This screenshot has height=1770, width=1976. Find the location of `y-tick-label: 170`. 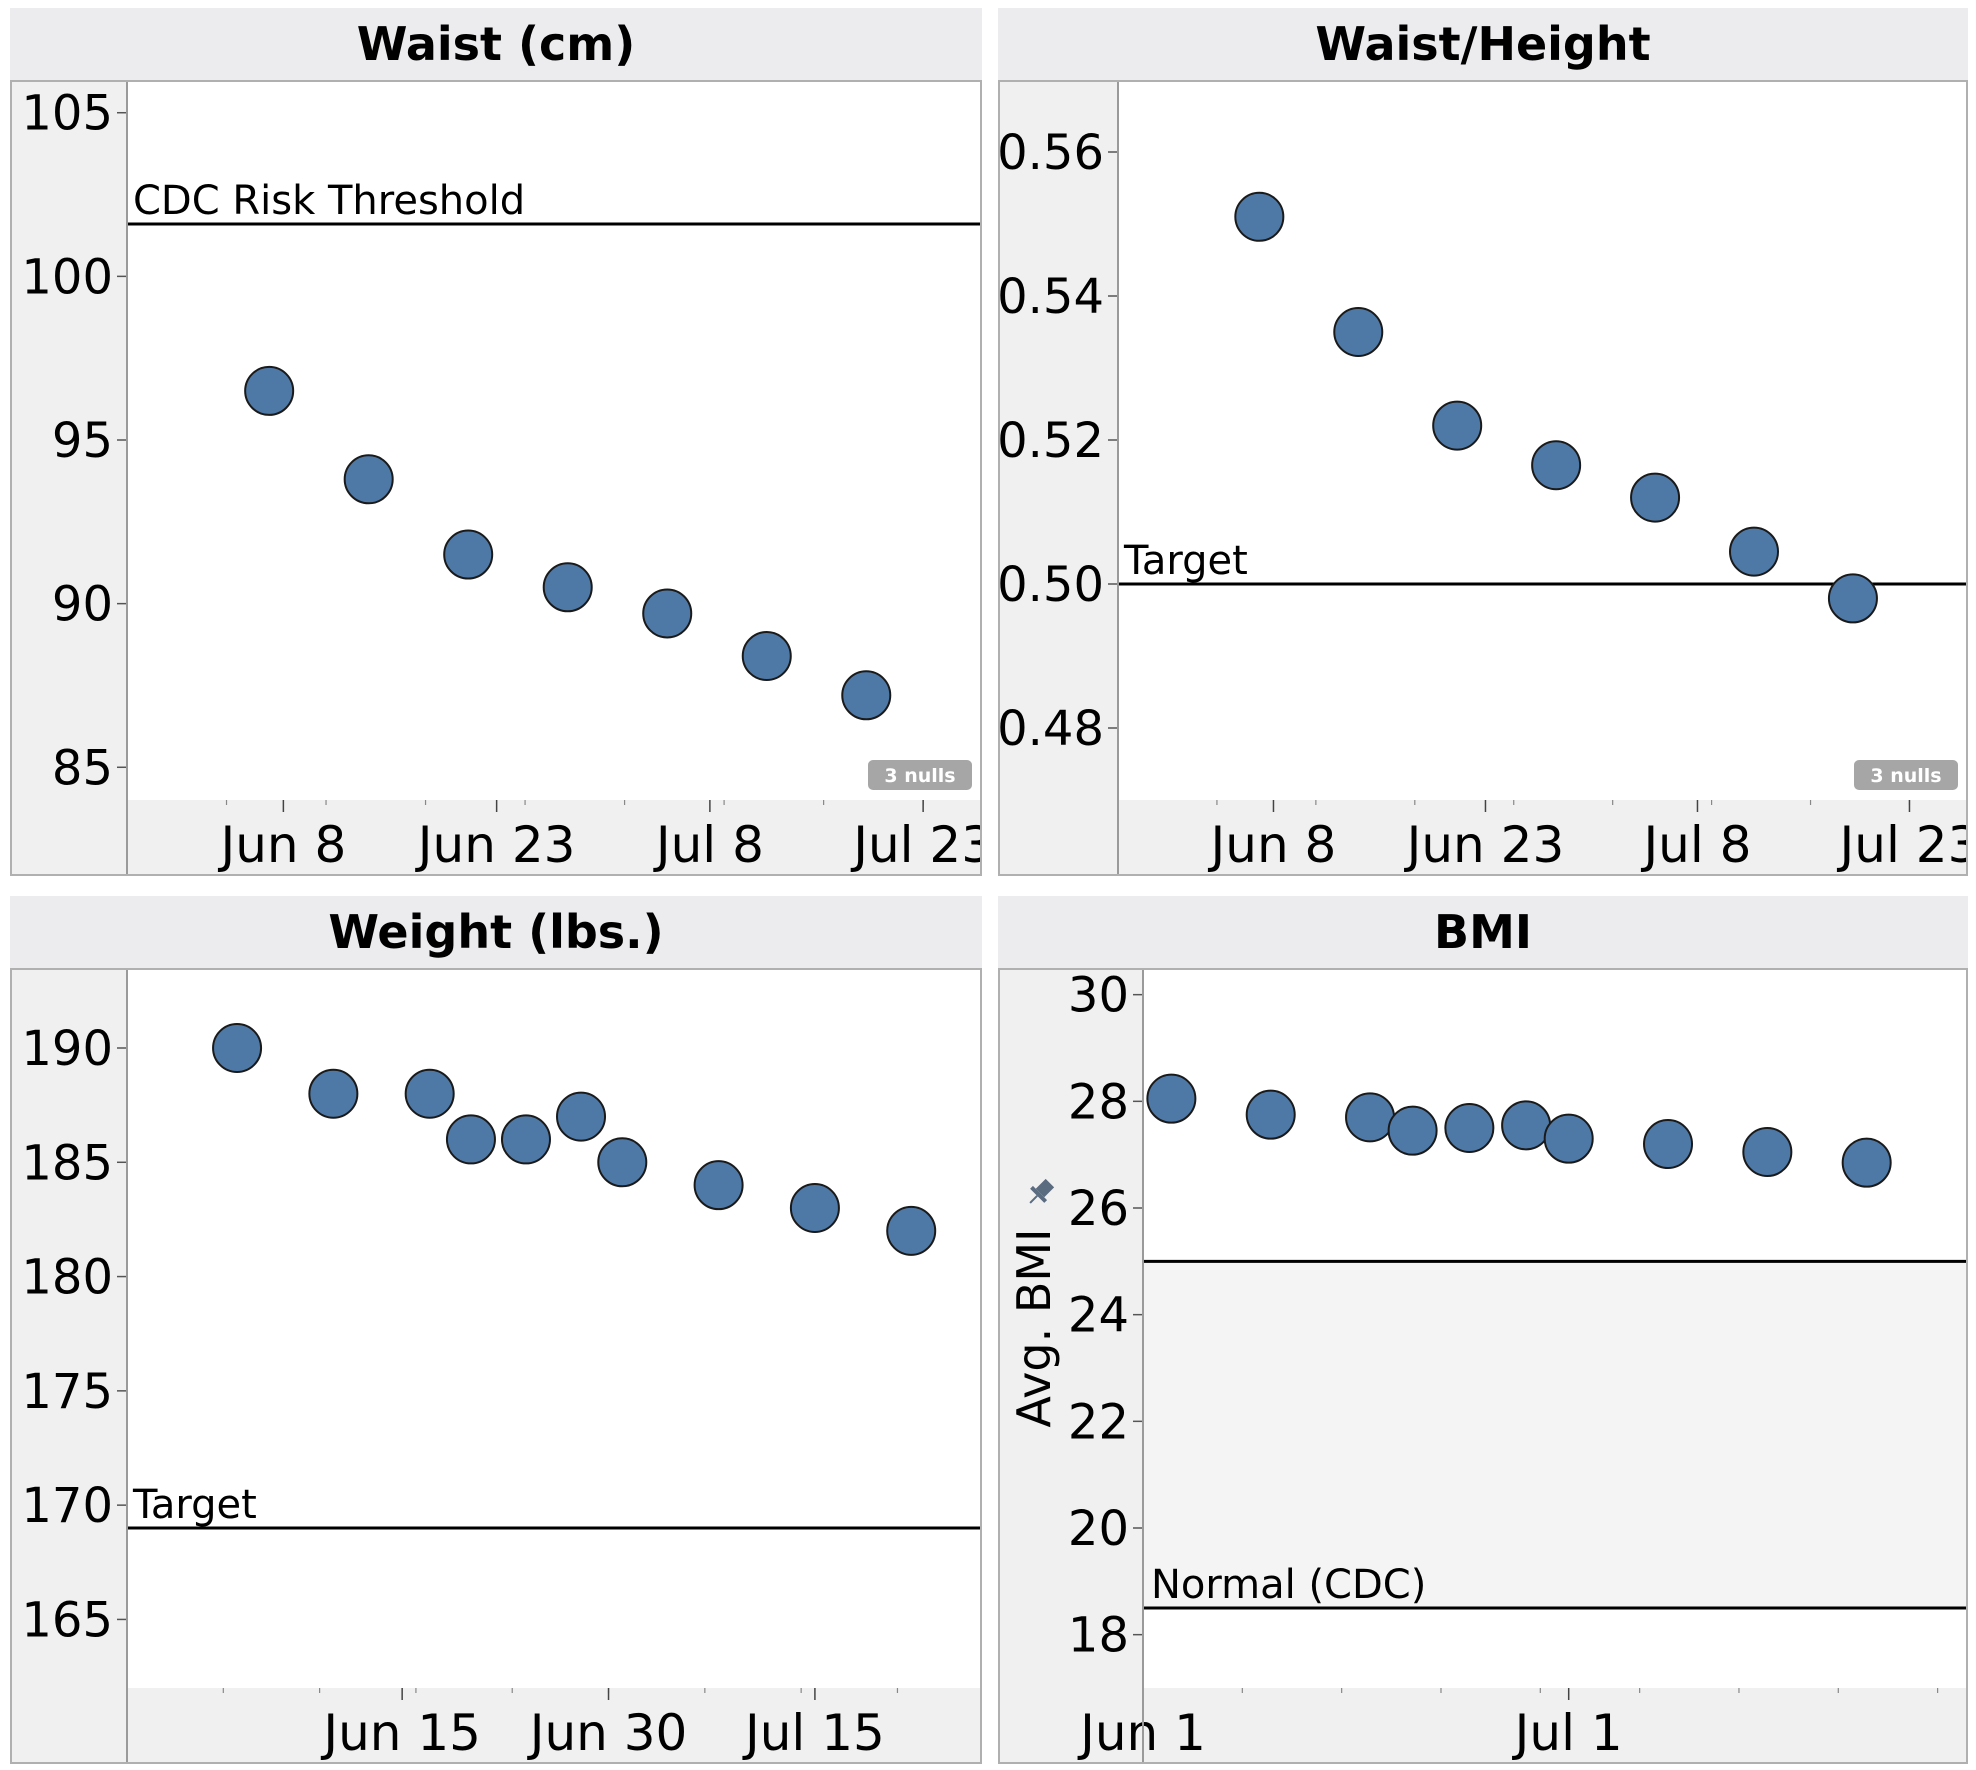

y-tick-label: 170 is located at coordinates (67, 1506).